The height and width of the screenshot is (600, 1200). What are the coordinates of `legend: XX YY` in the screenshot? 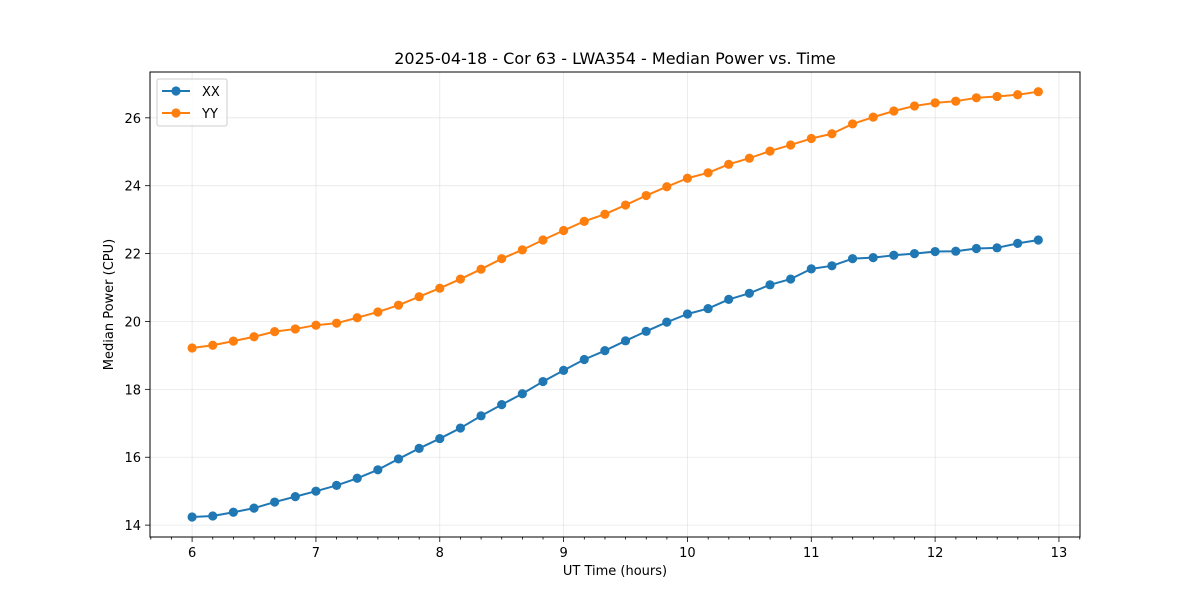 It's located at (192, 102).